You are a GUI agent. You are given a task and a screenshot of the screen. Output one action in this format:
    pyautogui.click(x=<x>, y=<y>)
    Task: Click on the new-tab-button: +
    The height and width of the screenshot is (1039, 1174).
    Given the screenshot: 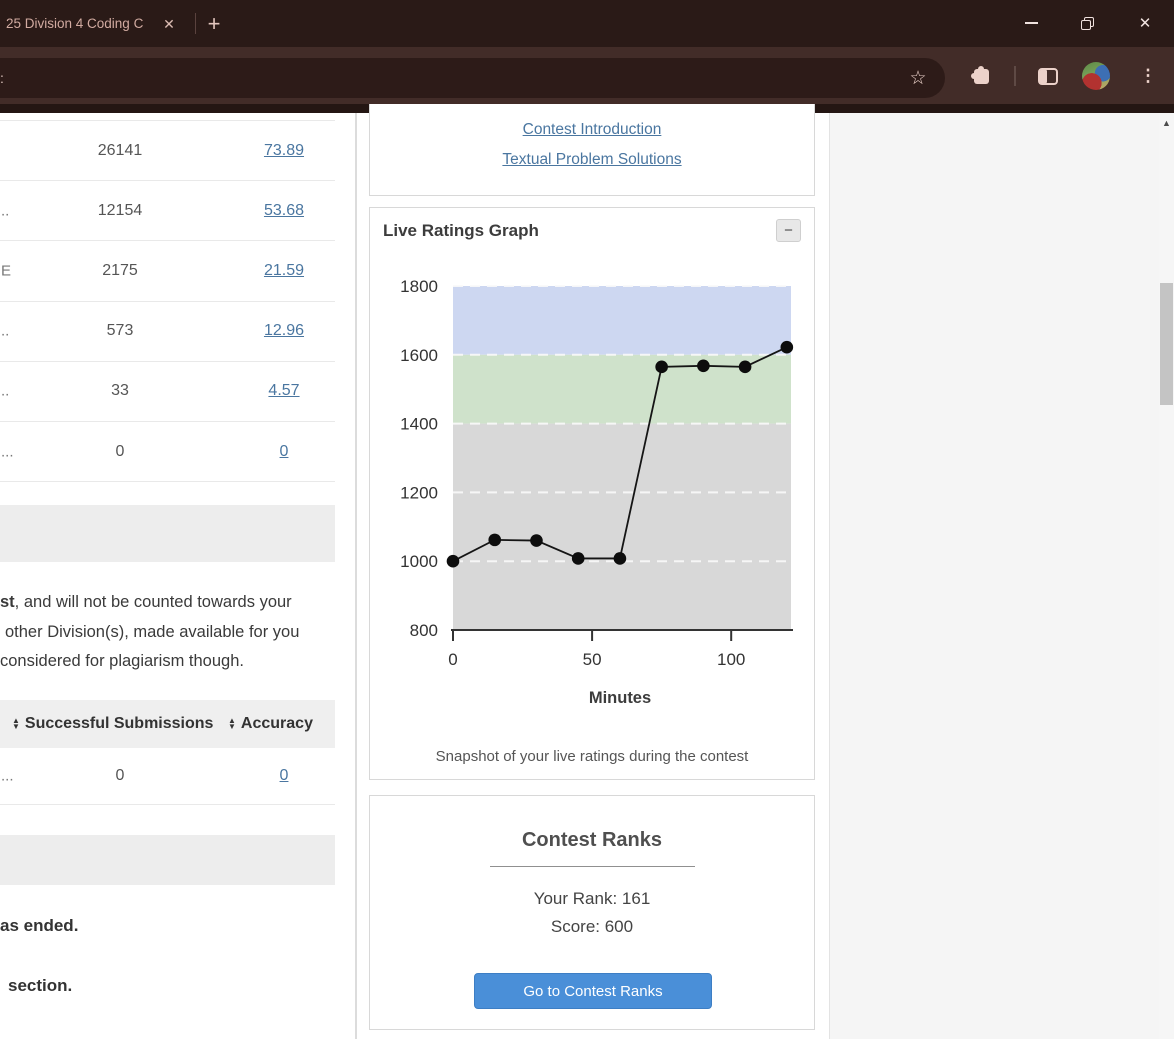 What is the action you would take?
    pyautogui.click(x=214, y=23)
    